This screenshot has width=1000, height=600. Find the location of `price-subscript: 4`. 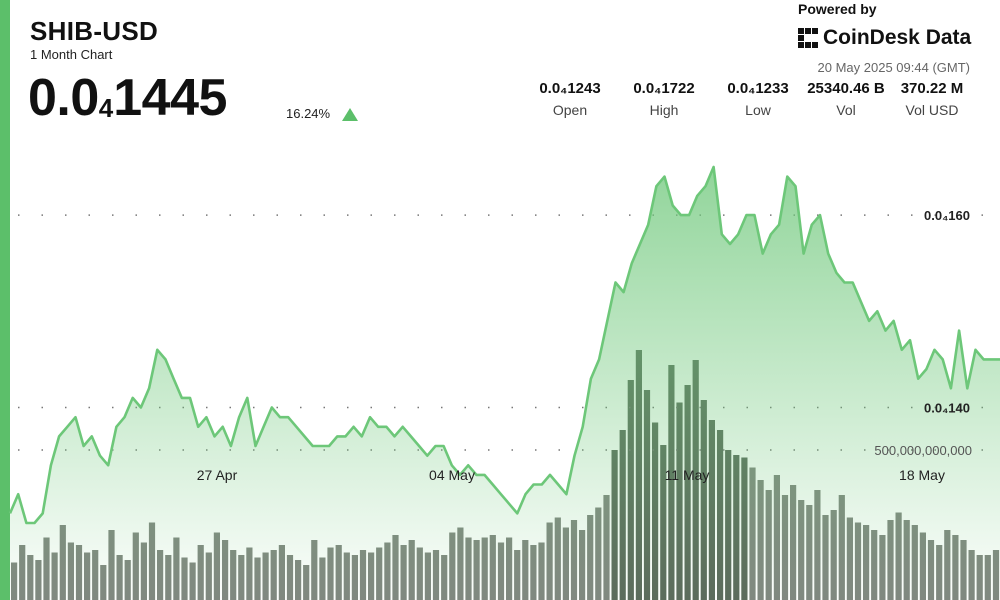

price-subscript: 4 is located at coordinates (106, 108).